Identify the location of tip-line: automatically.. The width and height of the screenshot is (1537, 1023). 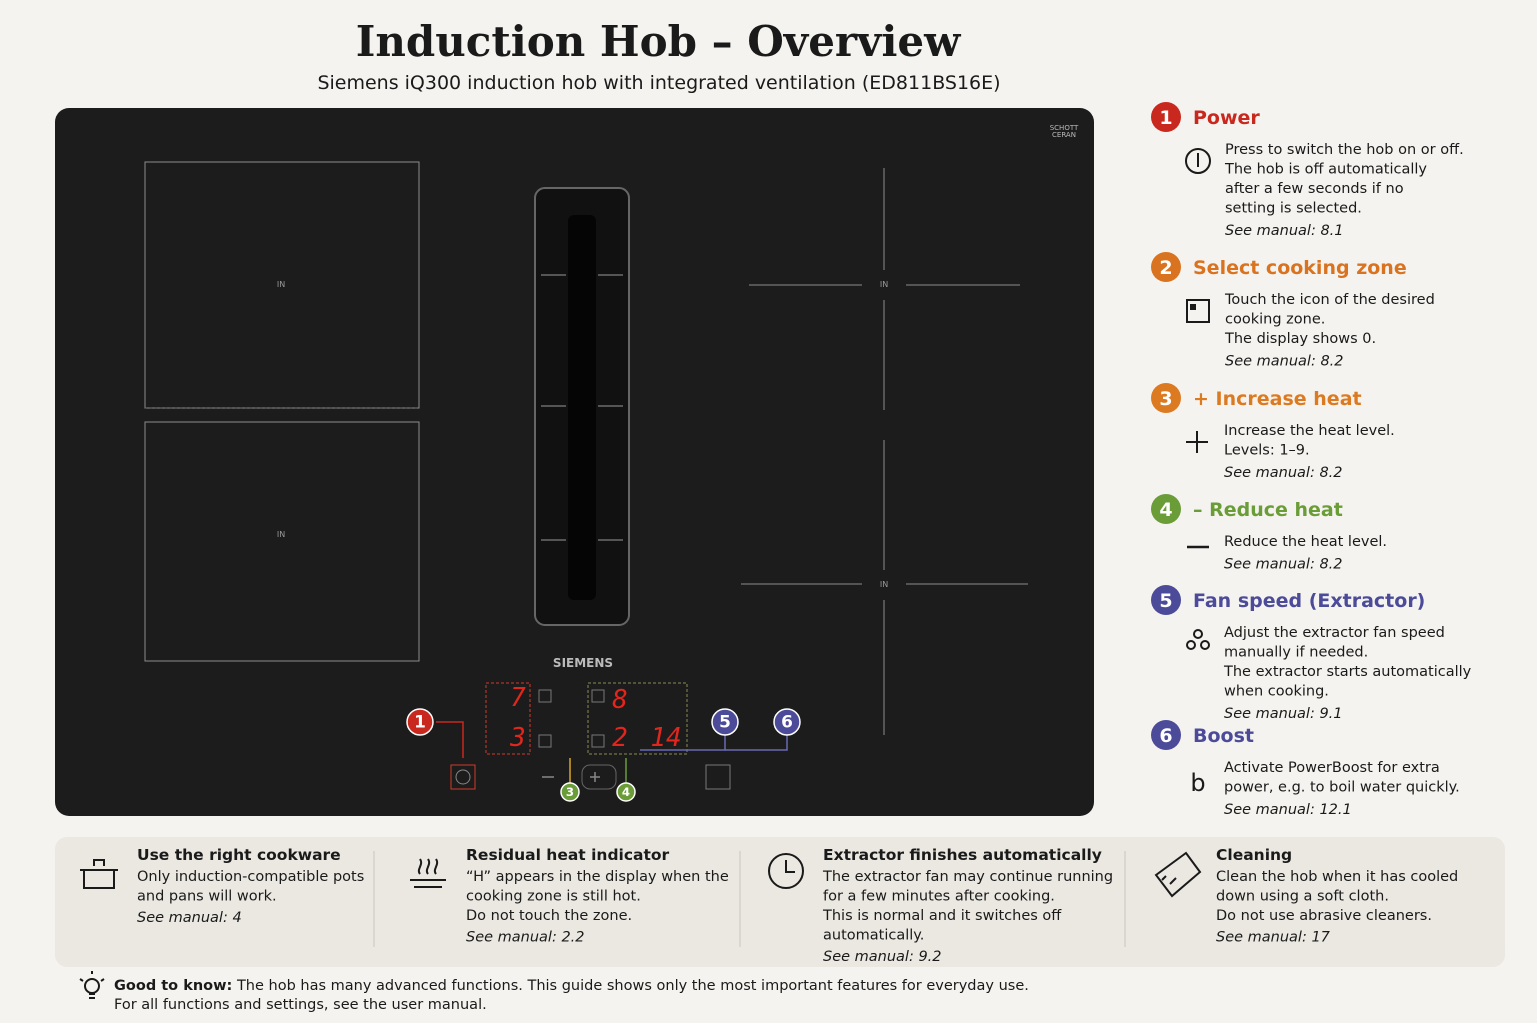
(873, 936).